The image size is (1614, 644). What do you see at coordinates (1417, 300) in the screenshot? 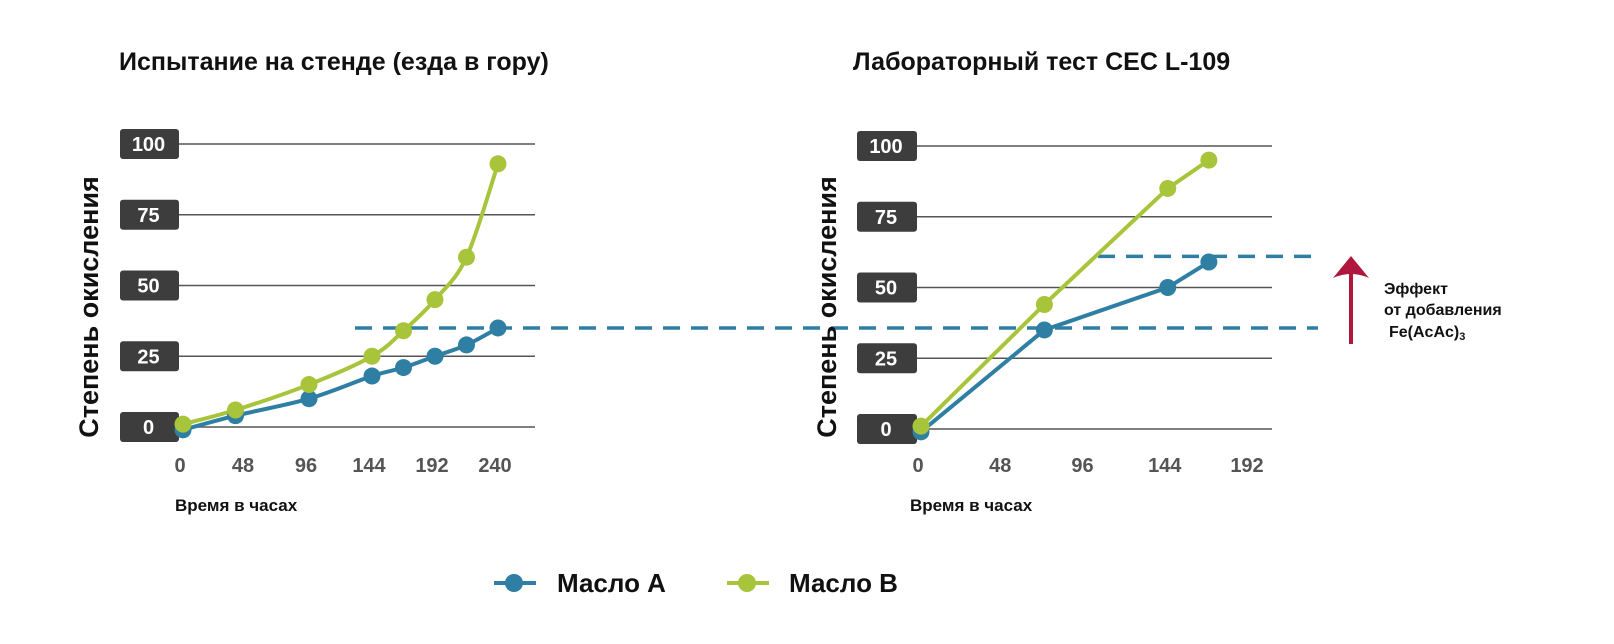
I see `effect-annotation: Эффект от добавления Fe(AcAc)3` at bounding box center [1417, 300].